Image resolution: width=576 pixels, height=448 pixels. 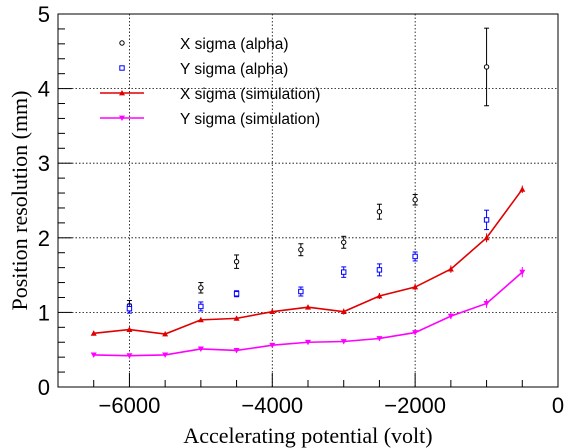 What do you see at coordinates (44, 387) in the screenshot?
I see `y-tick-label: 0` at bounding box center [44, 387].